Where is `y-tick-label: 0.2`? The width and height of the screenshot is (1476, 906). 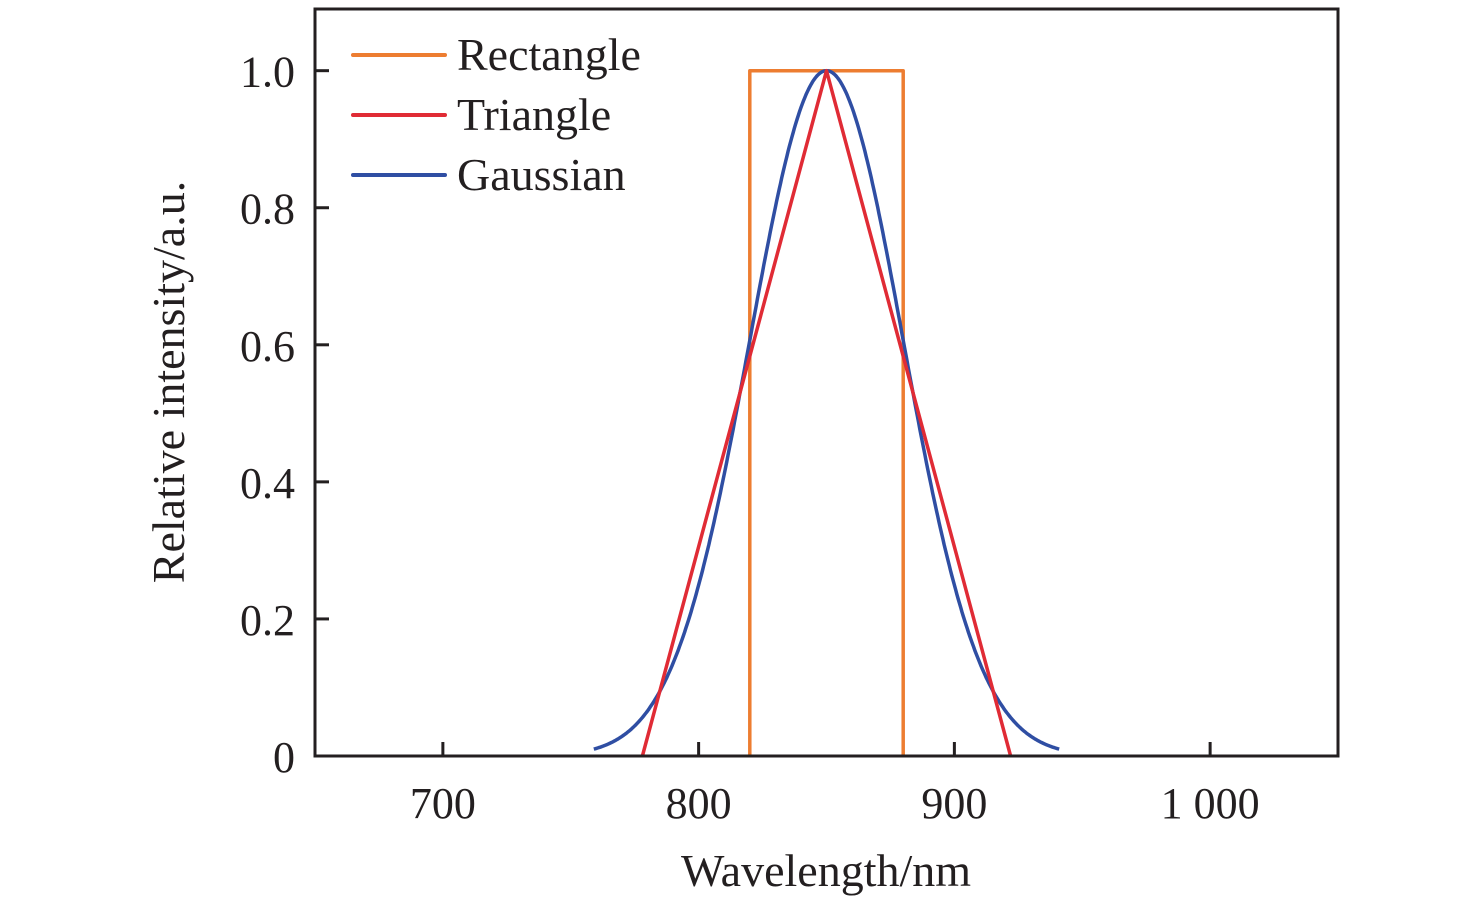
y-tick-label: 0.2 is located at coordinates (267, 620).